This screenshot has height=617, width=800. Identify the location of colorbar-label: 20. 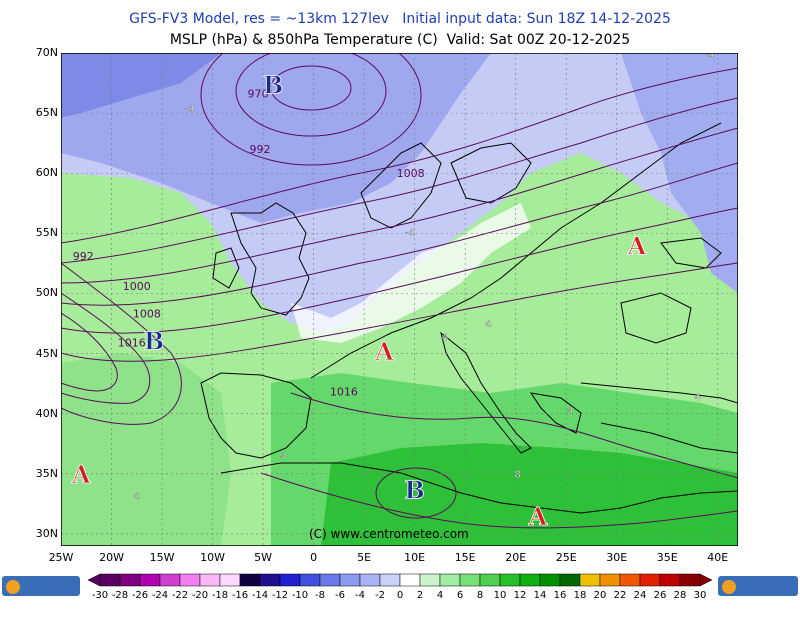
(600, 595).